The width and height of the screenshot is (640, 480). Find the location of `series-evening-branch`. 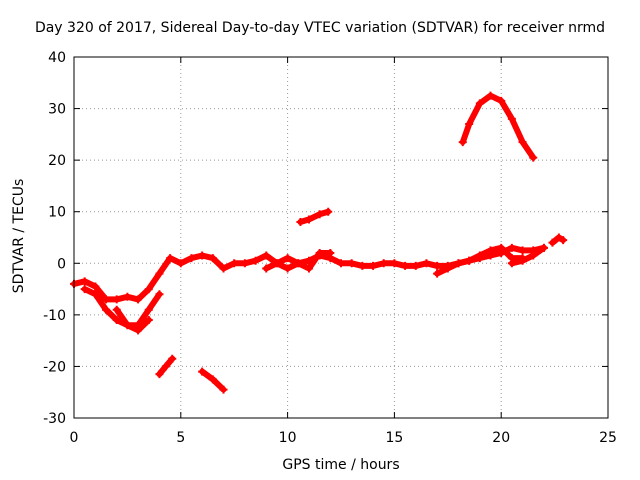

series-evening-branch is located at coordinates (480, 260).